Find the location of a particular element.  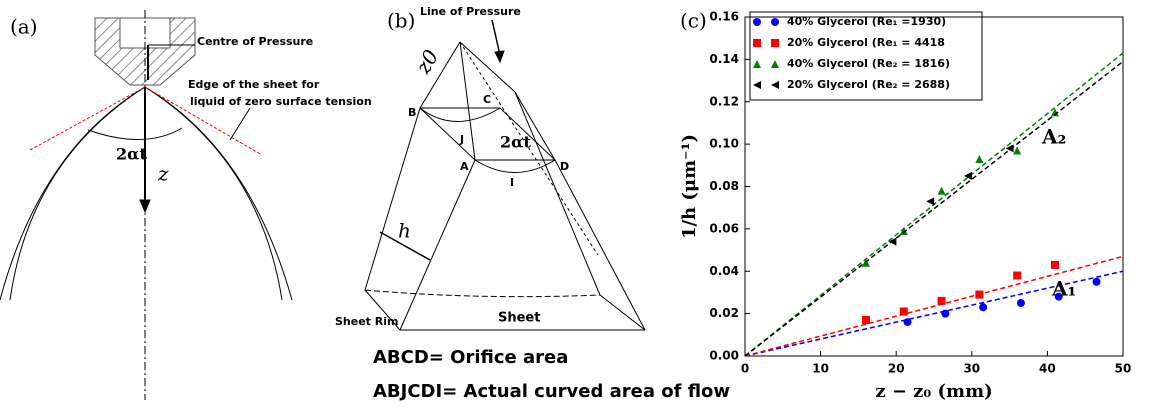

annotation: A₂ is located at coordinates (1053, 137).